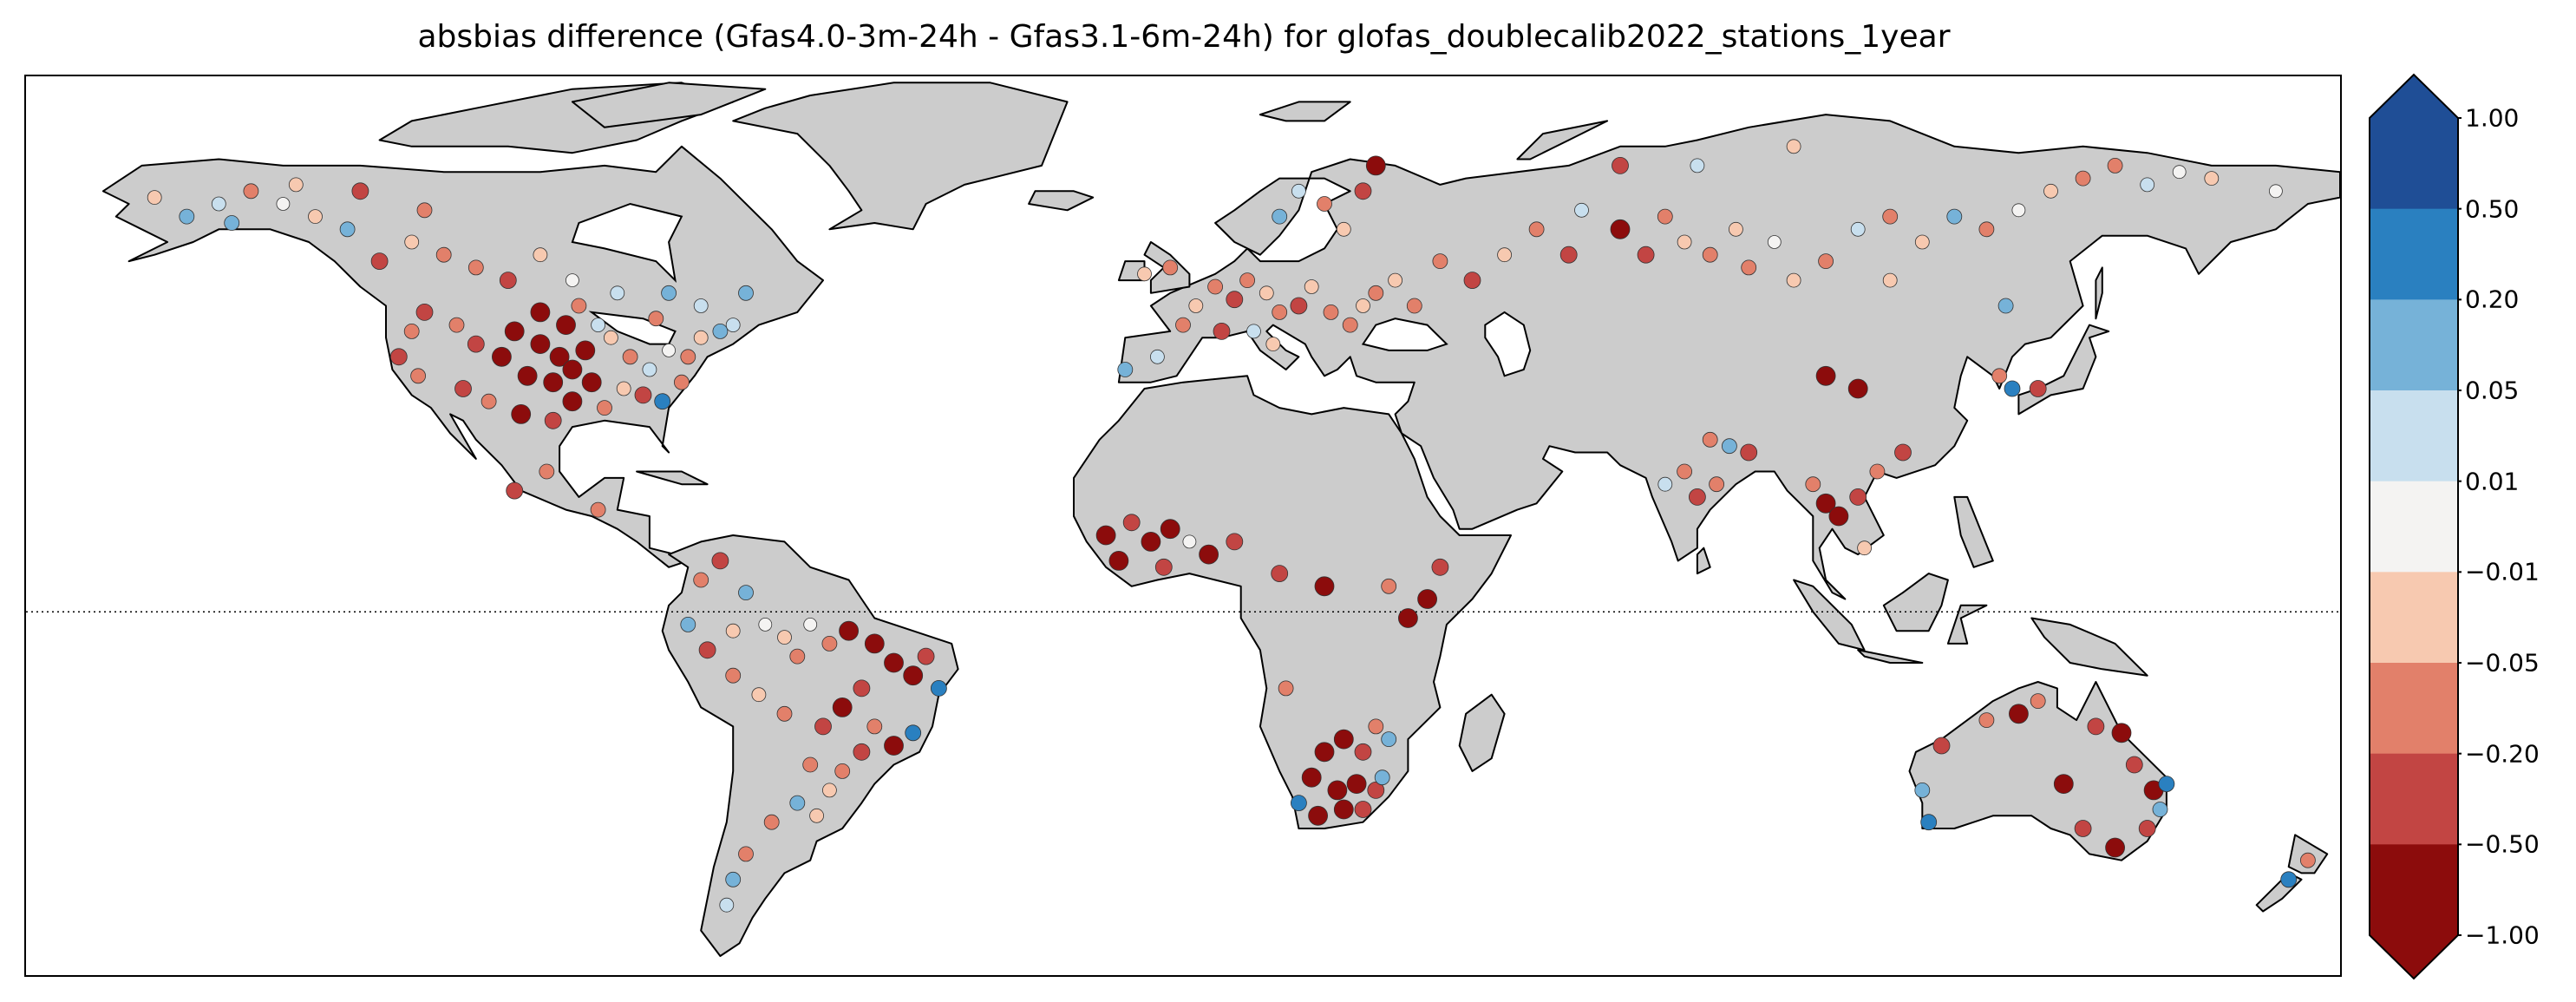 The width and height of the screenshot is (2576, 1002). What do you see at coordinates (1967, 624) in the screenshot?
I see `landmass-sulawesi` at bounding box center [1967, 624].